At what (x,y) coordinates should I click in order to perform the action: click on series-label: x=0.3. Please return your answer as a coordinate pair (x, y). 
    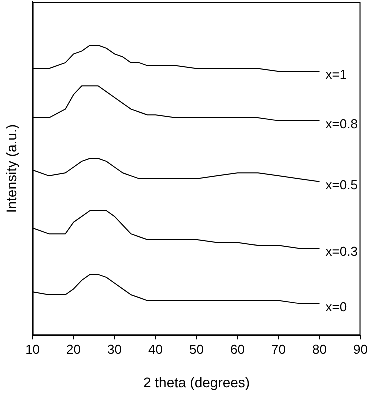
    Looking at the image, I should click on (342, 252).